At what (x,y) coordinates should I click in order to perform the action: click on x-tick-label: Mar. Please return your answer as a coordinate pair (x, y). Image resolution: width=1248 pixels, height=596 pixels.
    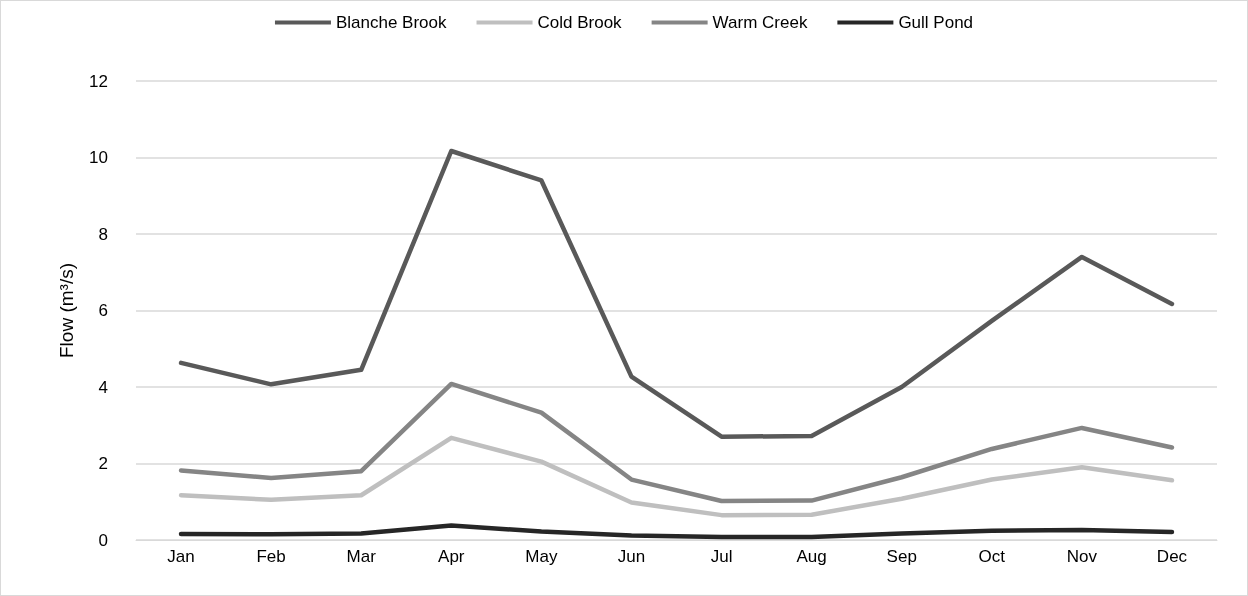
    Looking at the image, I should click on (361, 556).